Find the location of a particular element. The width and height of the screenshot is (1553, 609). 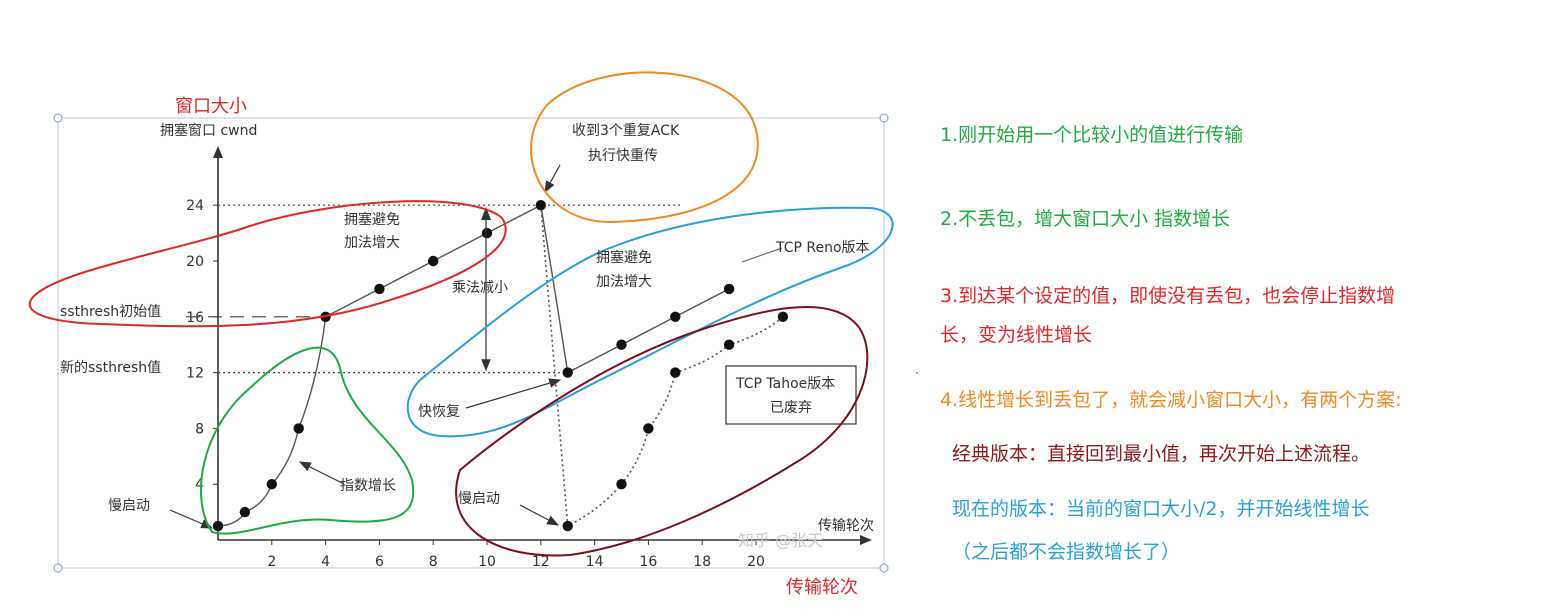

y-tick-label: 16 is located at coordinates (195, 318).